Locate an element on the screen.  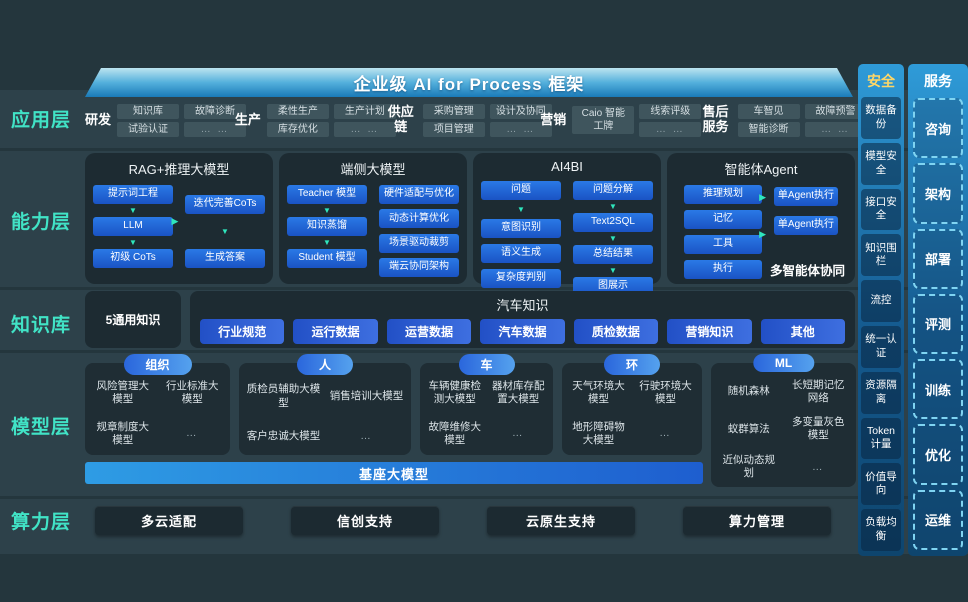
flow-box: Teacher 模型 is located at coordinates (327, 194).